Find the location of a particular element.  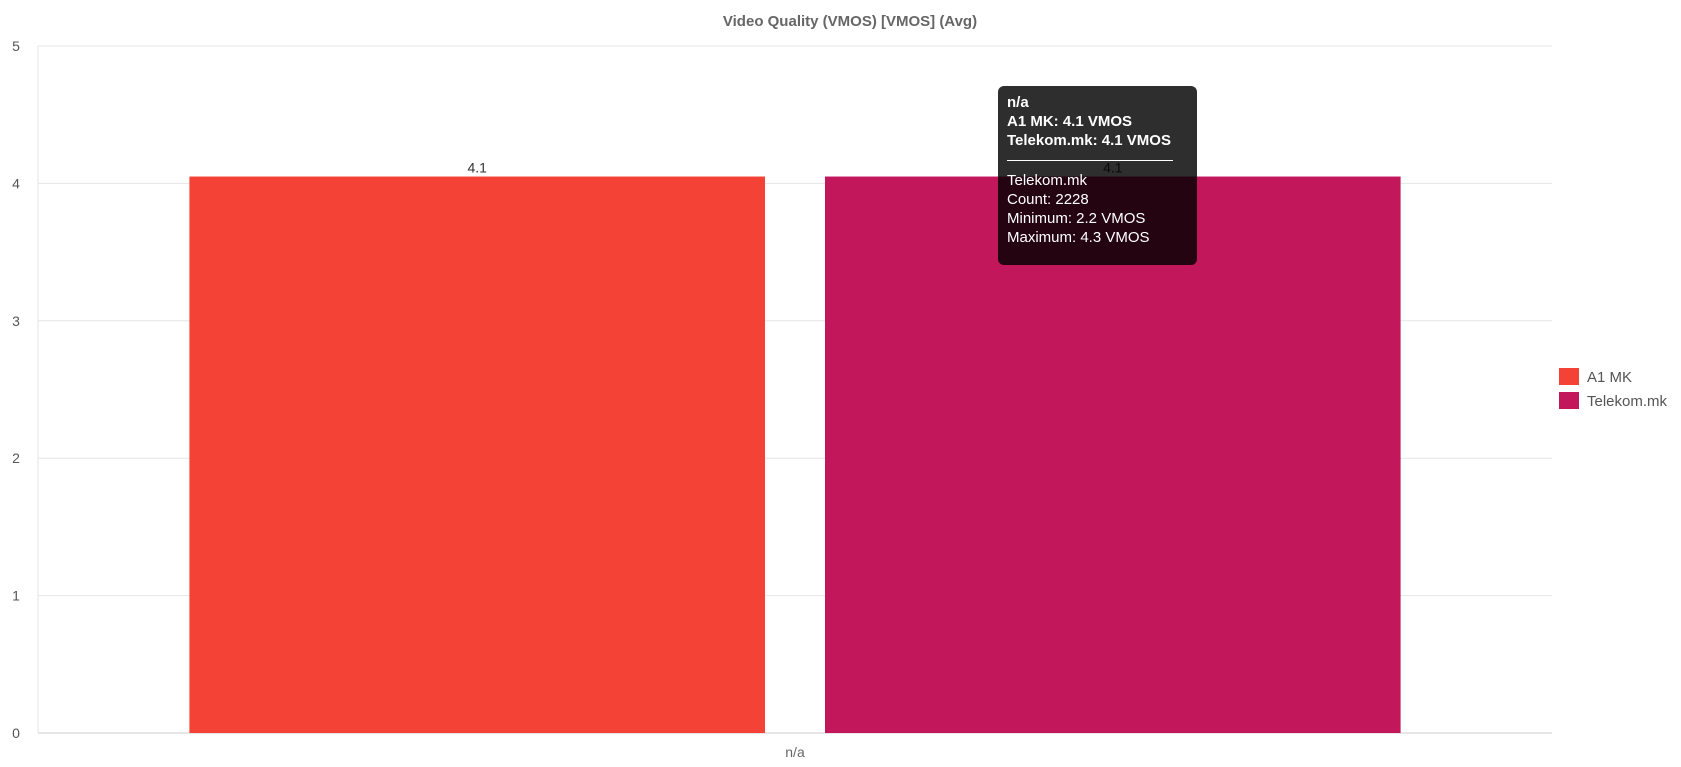

tooltip-line-telekom: Telekom.mk: 4.1 VMOS is located at coordinates (1089, 140).